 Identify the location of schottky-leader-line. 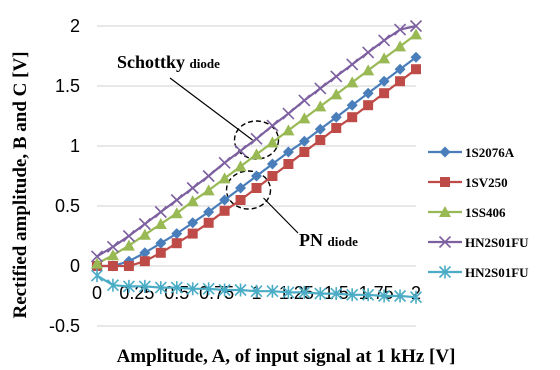
(211, 109).